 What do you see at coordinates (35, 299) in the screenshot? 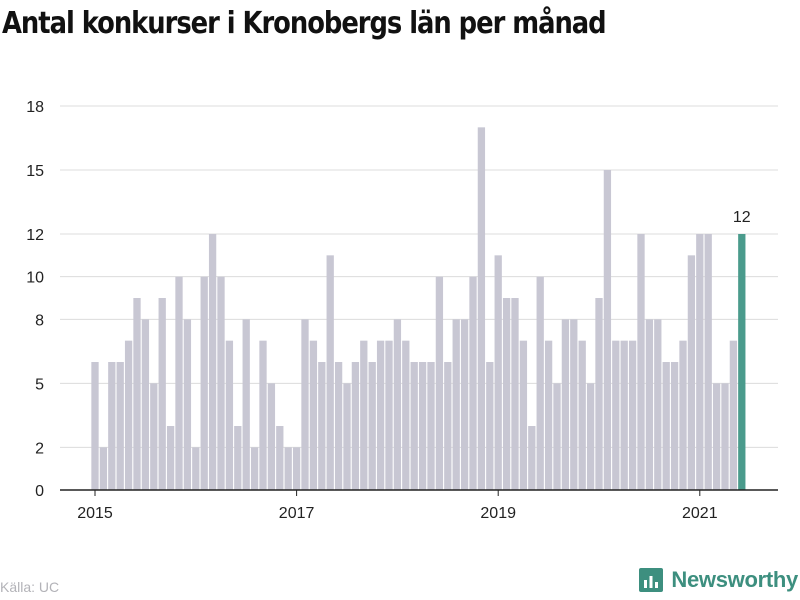
I see `y-axis: 0 2 5 8 10 12 15 18` at bounding box center [35, 299].